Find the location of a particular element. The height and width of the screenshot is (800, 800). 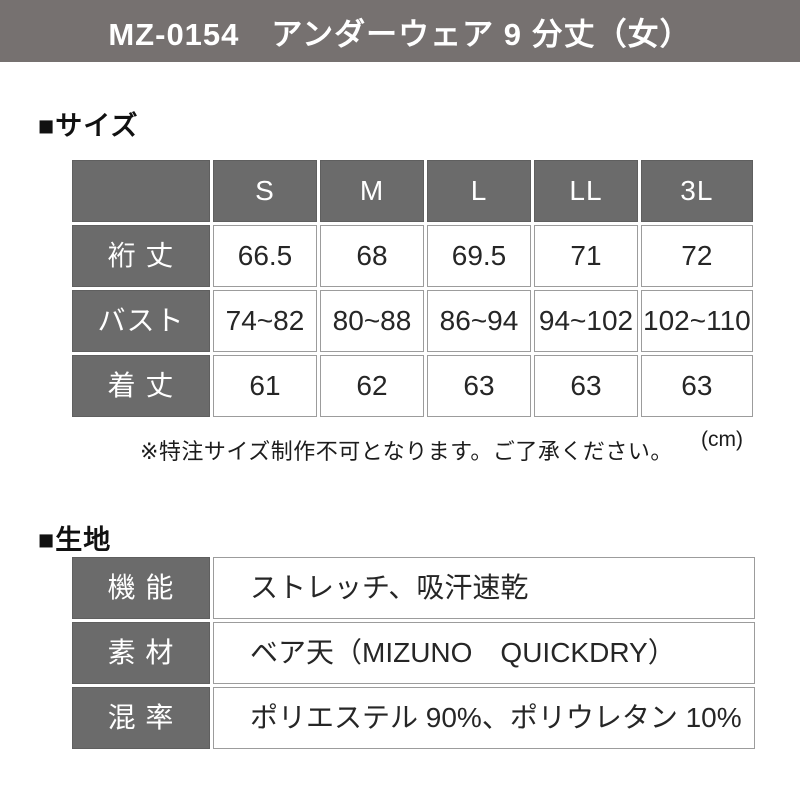

row-label-body-length: 着 丈 is located at coordinates (141, 386).